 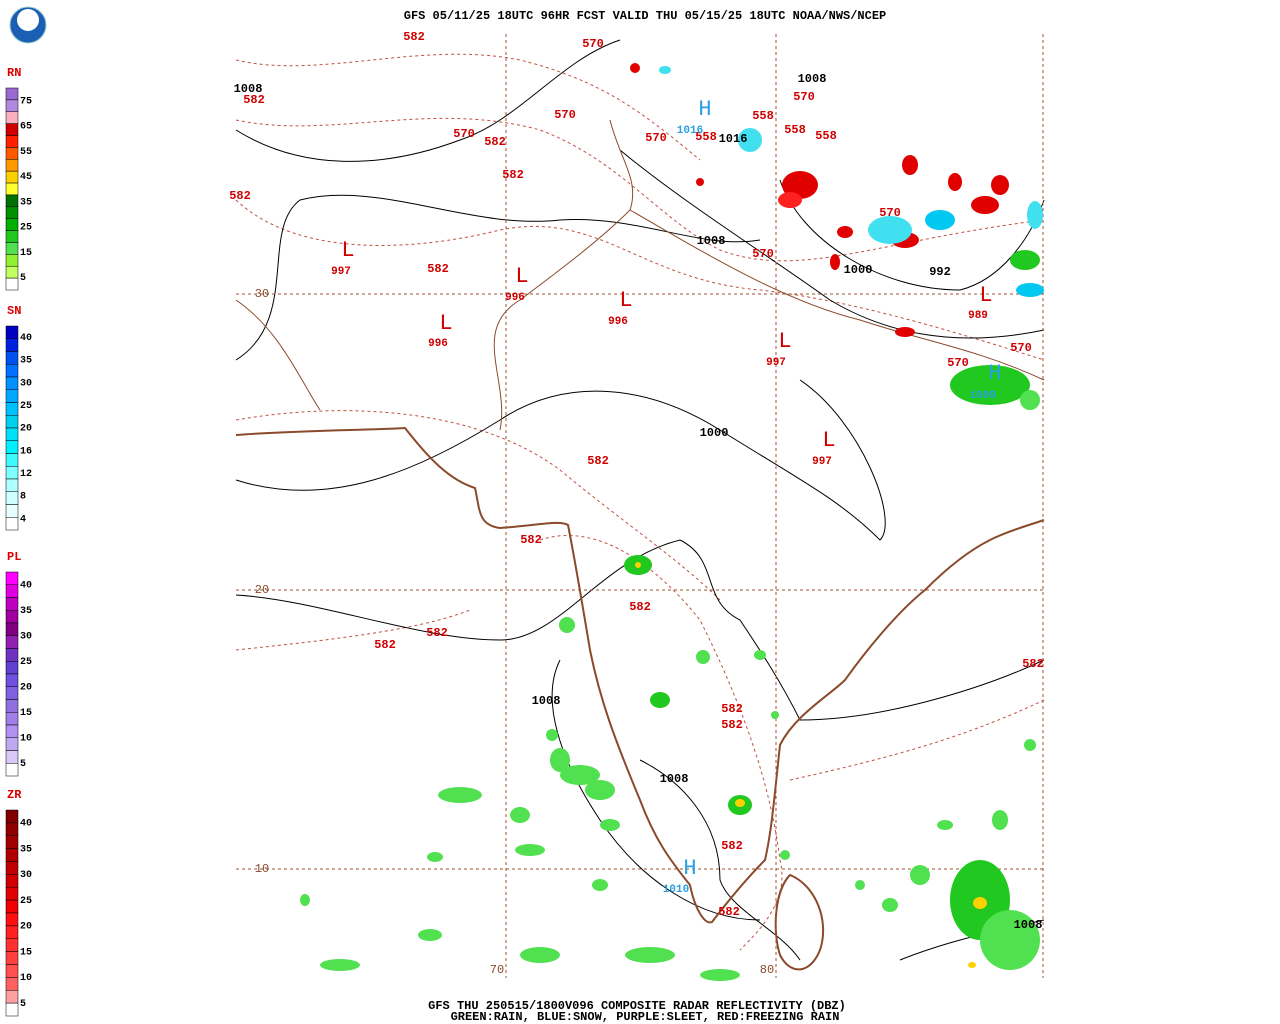 What do you see at coordinates (978, 316) in the screenshot?
I see `center-value: 989` at bounding box center [978, 316].